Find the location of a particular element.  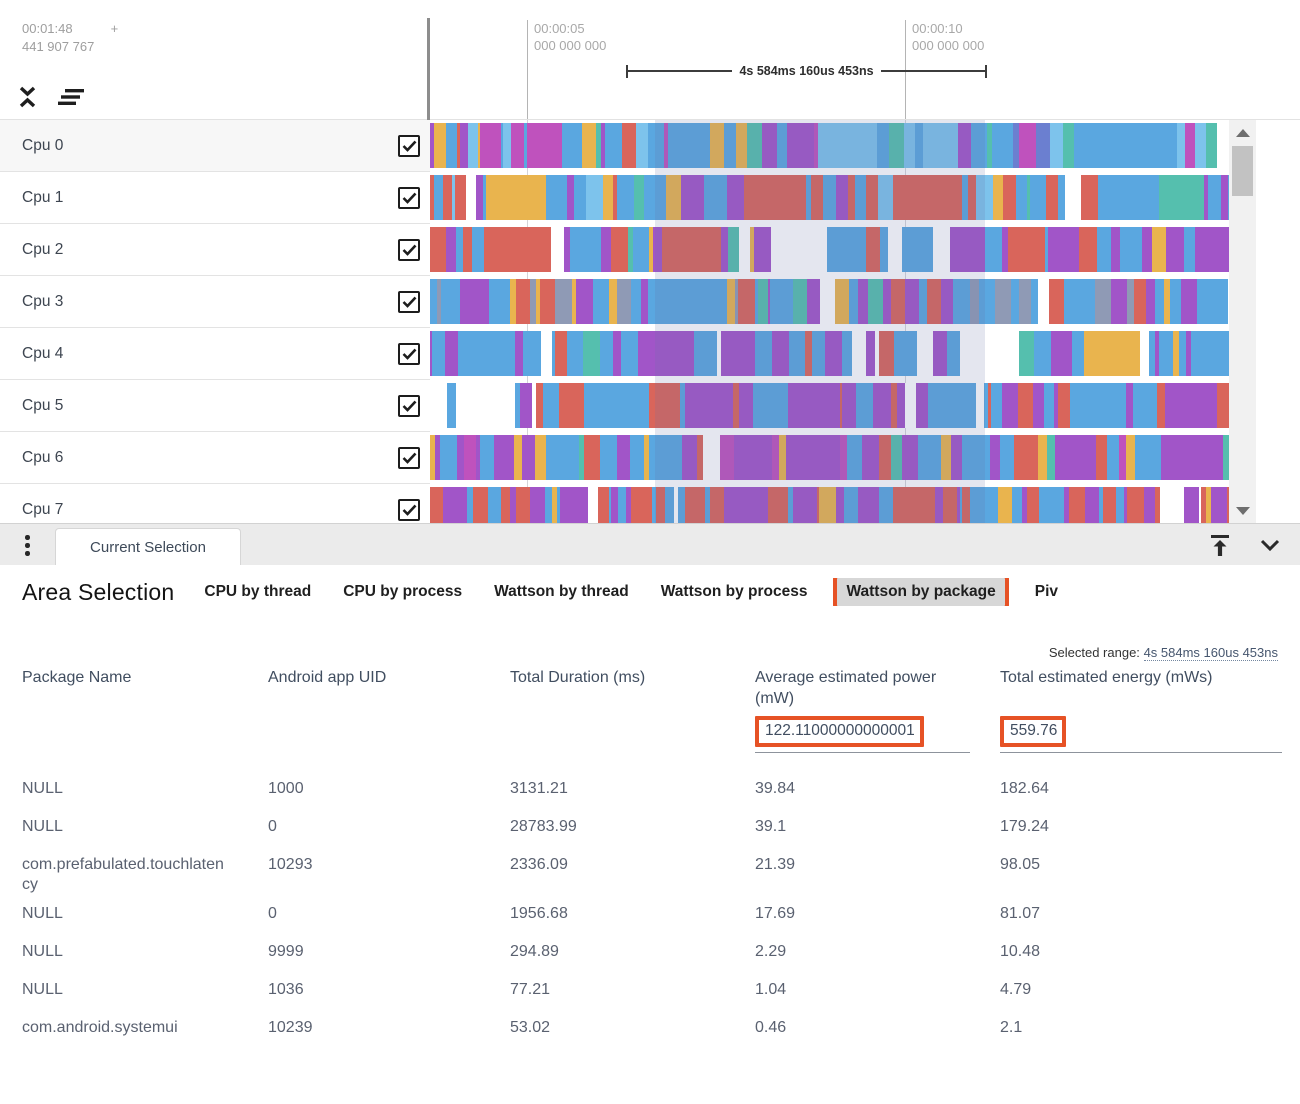

selected-range: Selected range: 4s 584ms 160us 453ns is located at coordinates (1163, 653).